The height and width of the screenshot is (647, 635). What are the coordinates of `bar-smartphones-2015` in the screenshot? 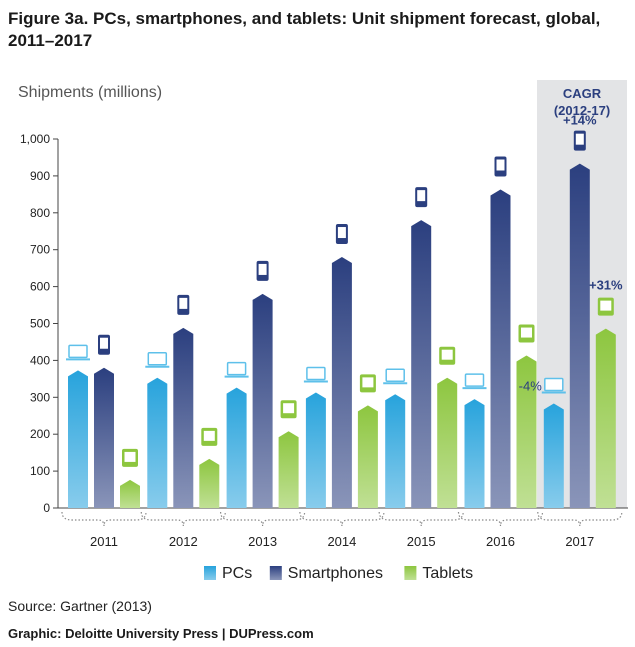 It's located at (421, 364).